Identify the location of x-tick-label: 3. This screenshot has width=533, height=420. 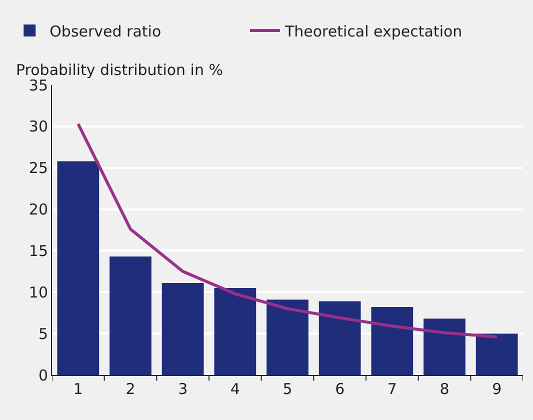
(183, 389).